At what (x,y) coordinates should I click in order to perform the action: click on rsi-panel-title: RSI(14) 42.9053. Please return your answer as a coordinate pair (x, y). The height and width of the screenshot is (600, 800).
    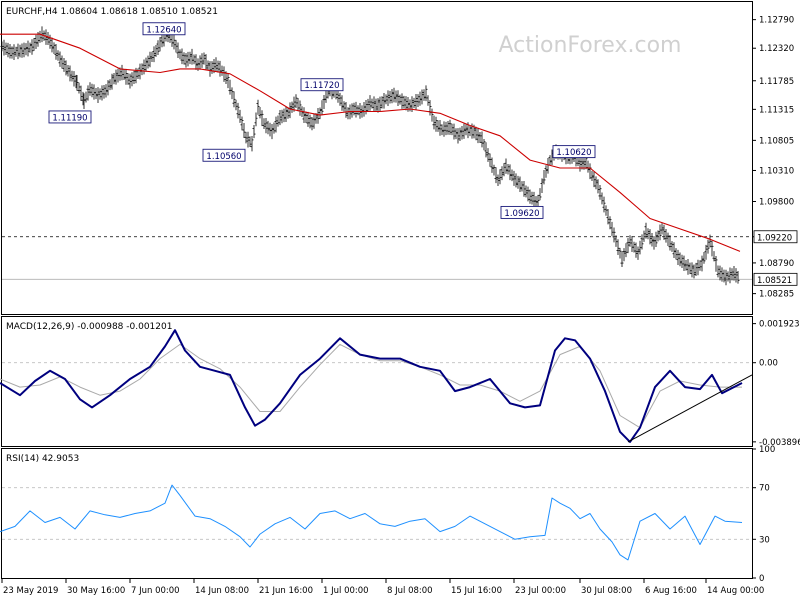
    Looking at the image, I should click on (42, 459).